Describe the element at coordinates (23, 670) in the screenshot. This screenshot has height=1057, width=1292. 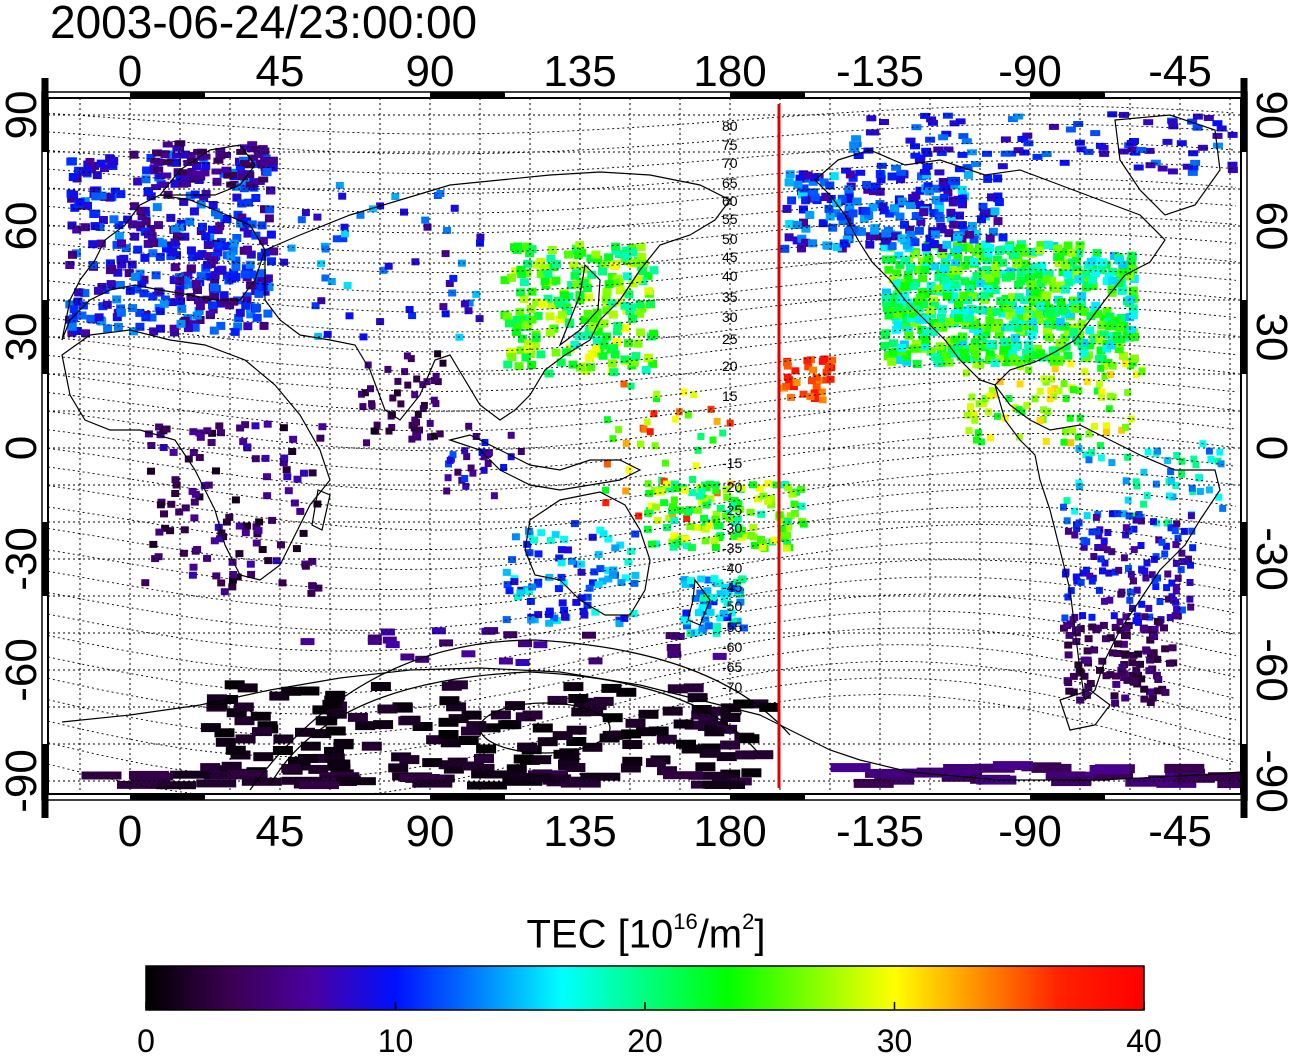
I see `left-lat-tick-label: -60` at that location.